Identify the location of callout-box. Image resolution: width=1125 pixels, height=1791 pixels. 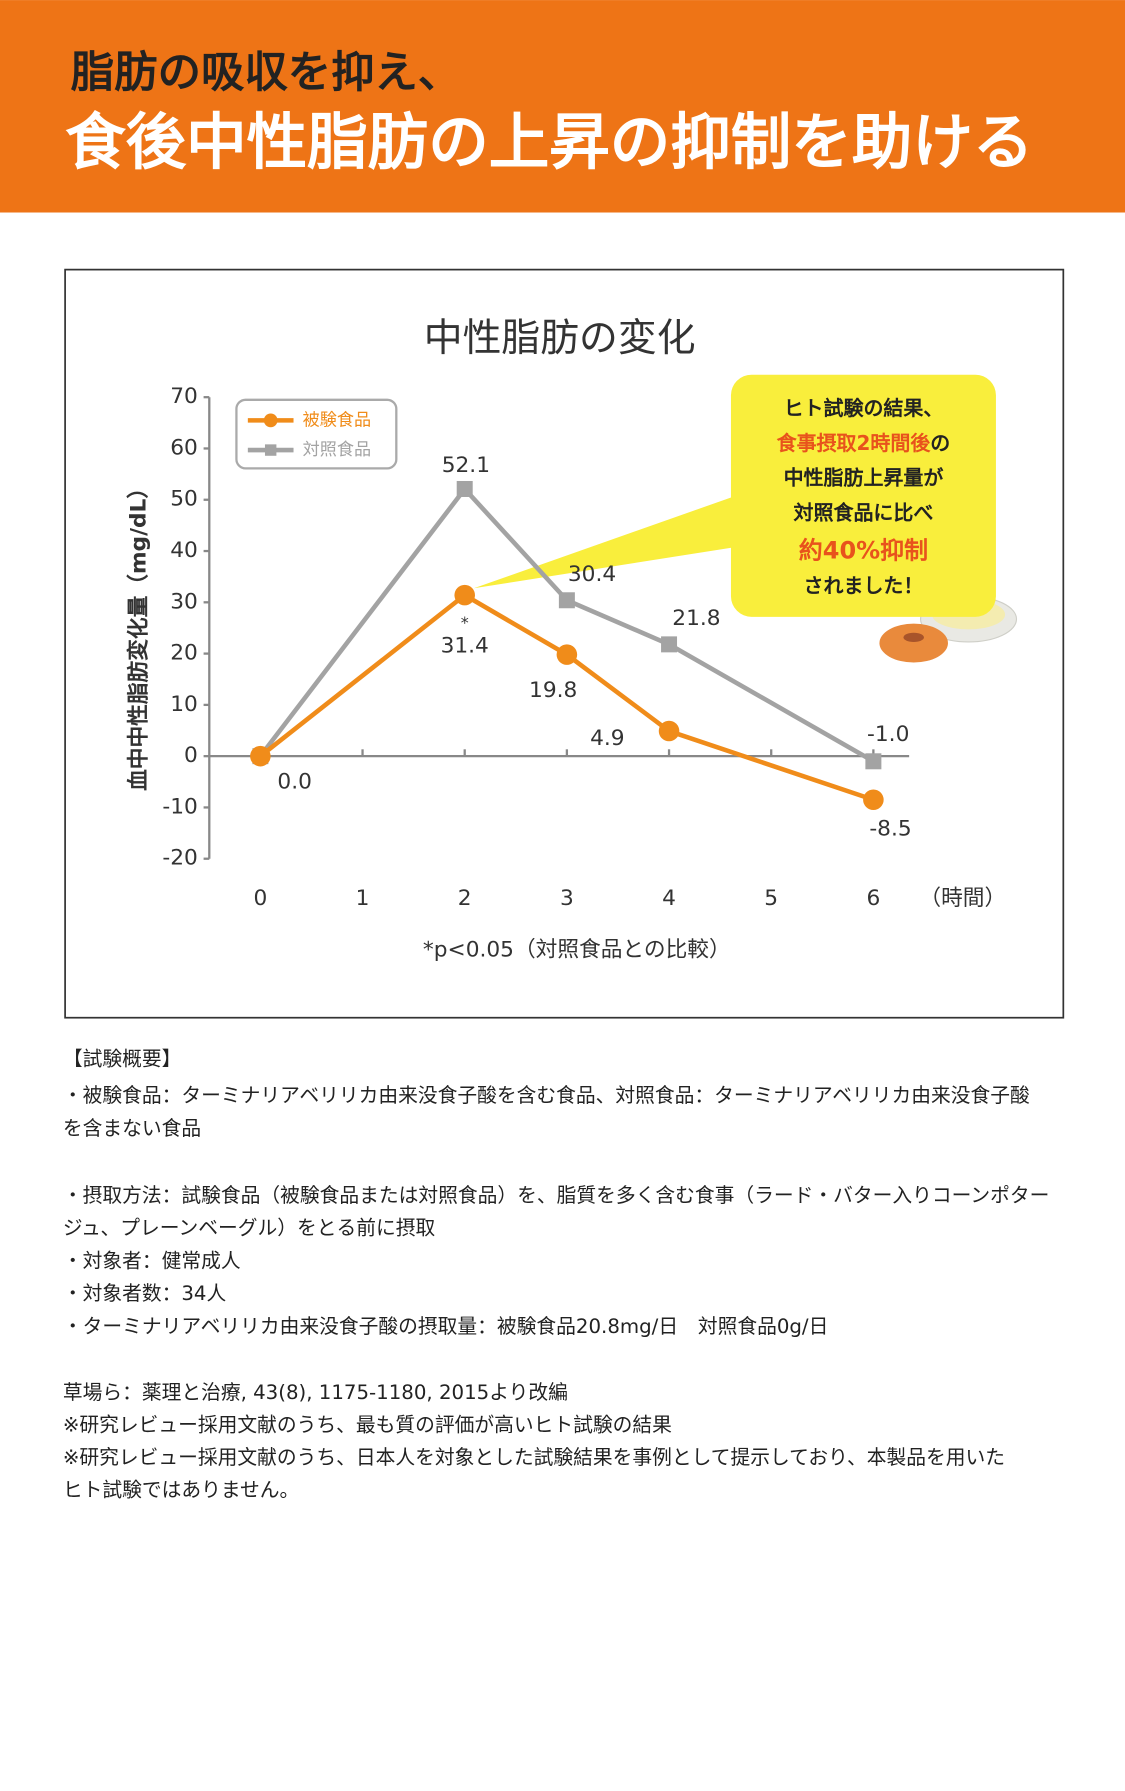
(863, 495).